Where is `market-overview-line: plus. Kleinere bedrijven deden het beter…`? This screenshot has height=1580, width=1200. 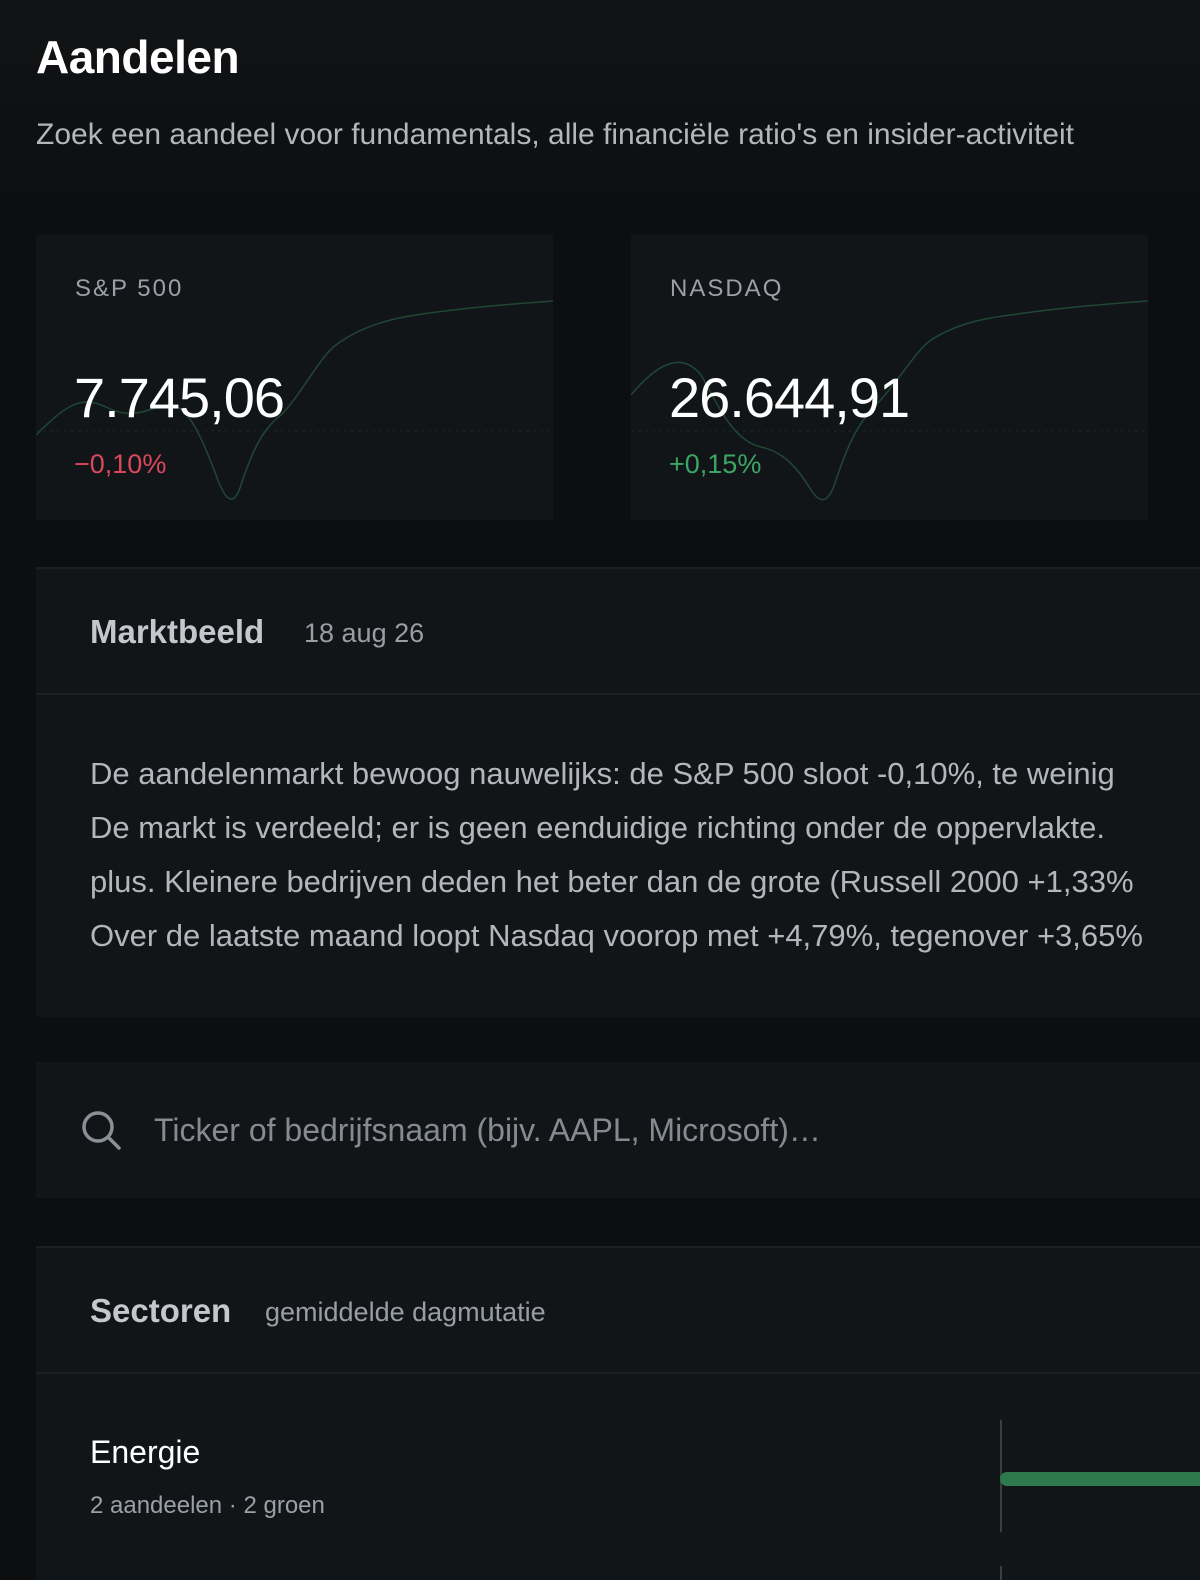 market-overview-line: plus. Kleinere bedrijven deden het beter… is located at coordinates (612, 881).